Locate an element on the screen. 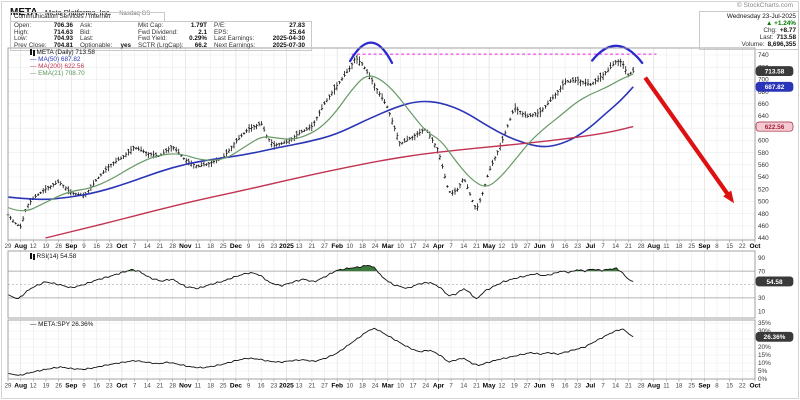 This screenshot has width=800, height=400. ma50-value-box is located at coordinates (774, 86).